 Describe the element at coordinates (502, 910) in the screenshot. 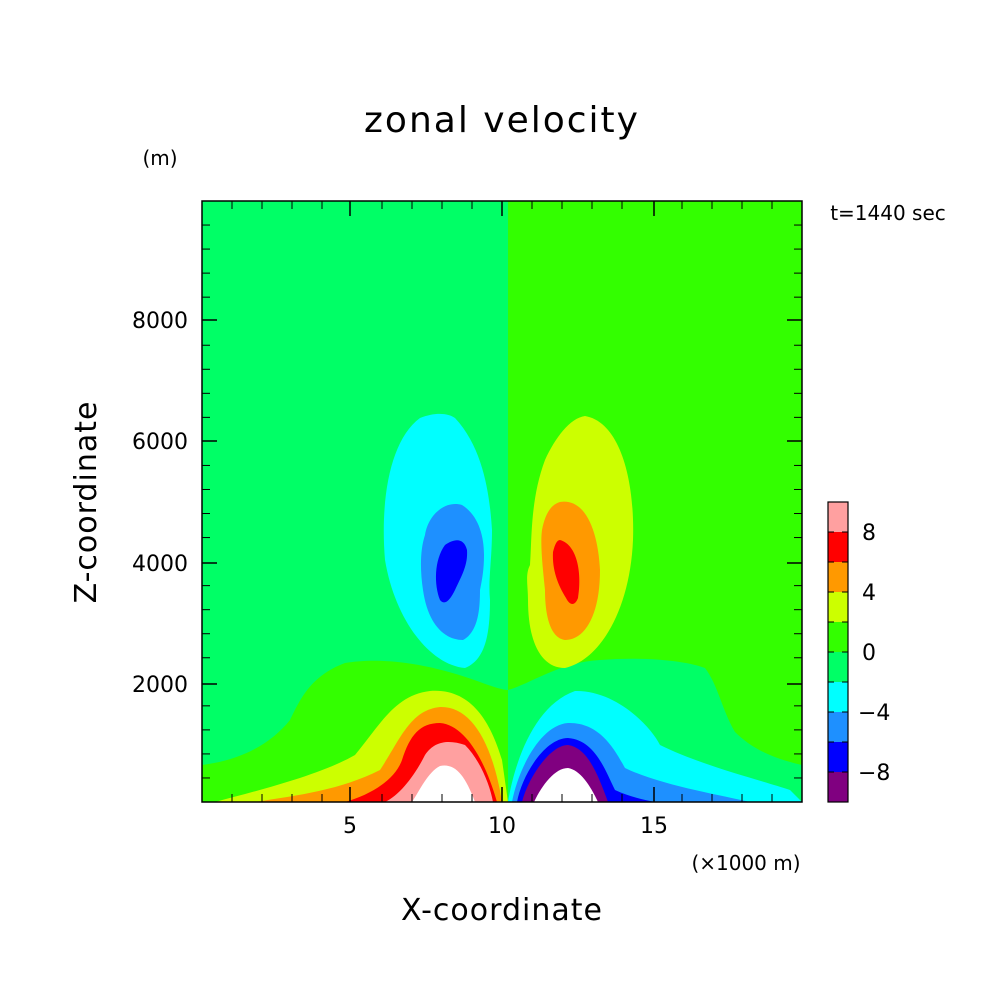

I see `x-axis-title: X-coordinate` at that location.